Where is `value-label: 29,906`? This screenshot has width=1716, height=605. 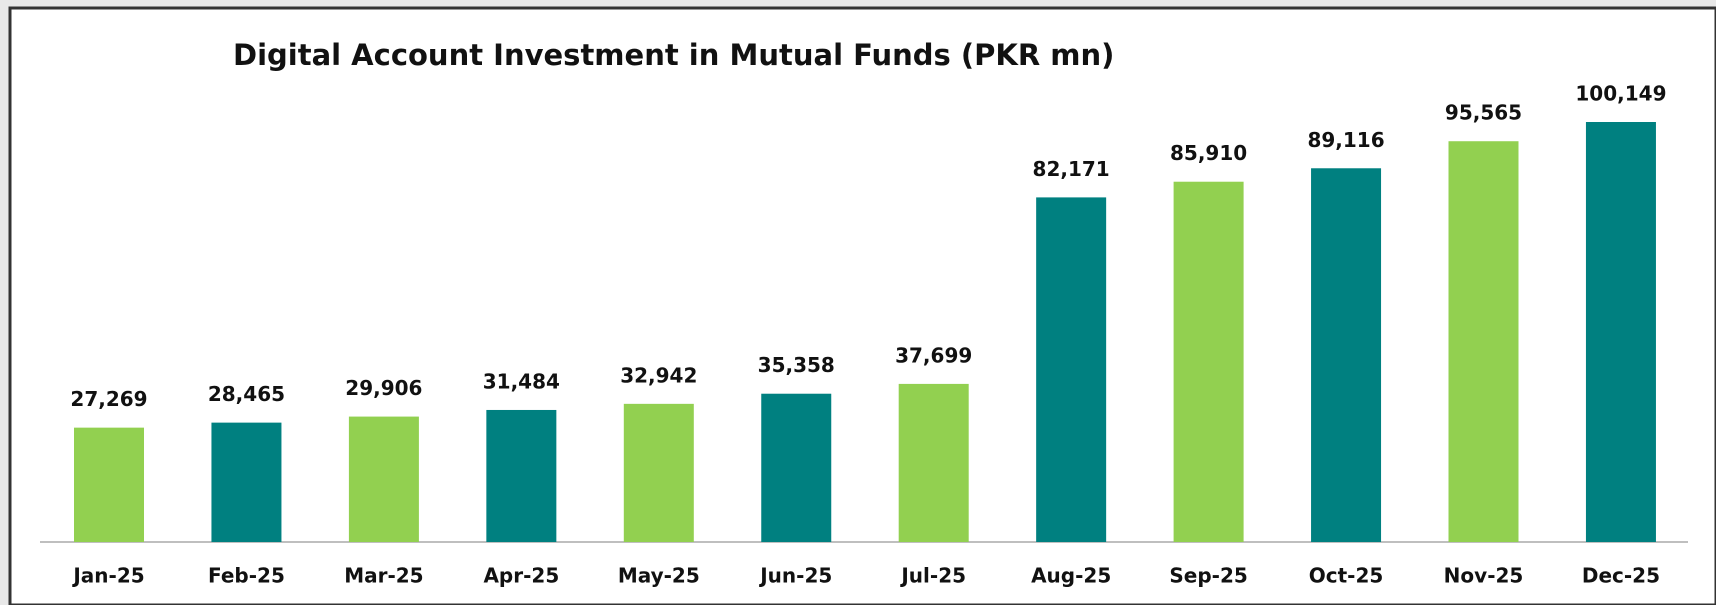
value-label: 29,906 is located at coordinates (383, 388).